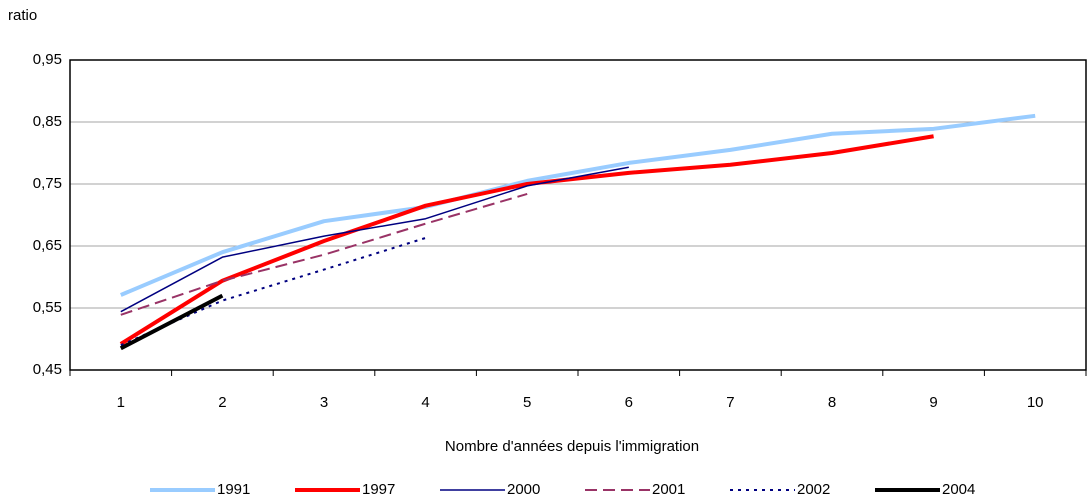  I want to click on y-tick-label: 0,85, so click(47, 121).